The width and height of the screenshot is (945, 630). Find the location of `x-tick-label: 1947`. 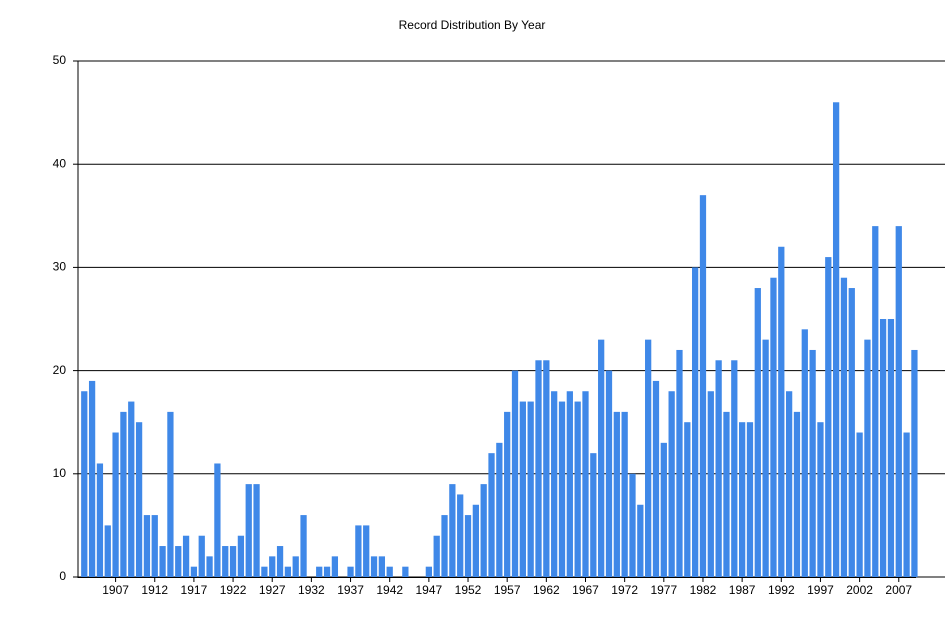

x-tick-label: 1947 is located at coordinates (429, 590).